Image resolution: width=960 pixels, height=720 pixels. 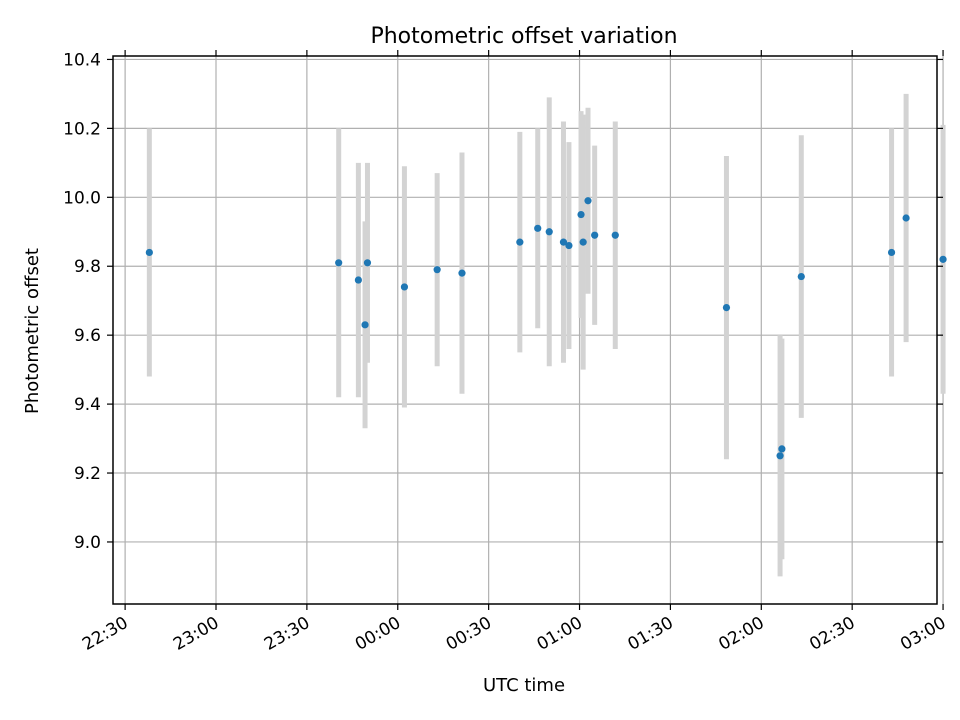 I want to click on y-tick-label: 9.4, so click(x=87, y=405).